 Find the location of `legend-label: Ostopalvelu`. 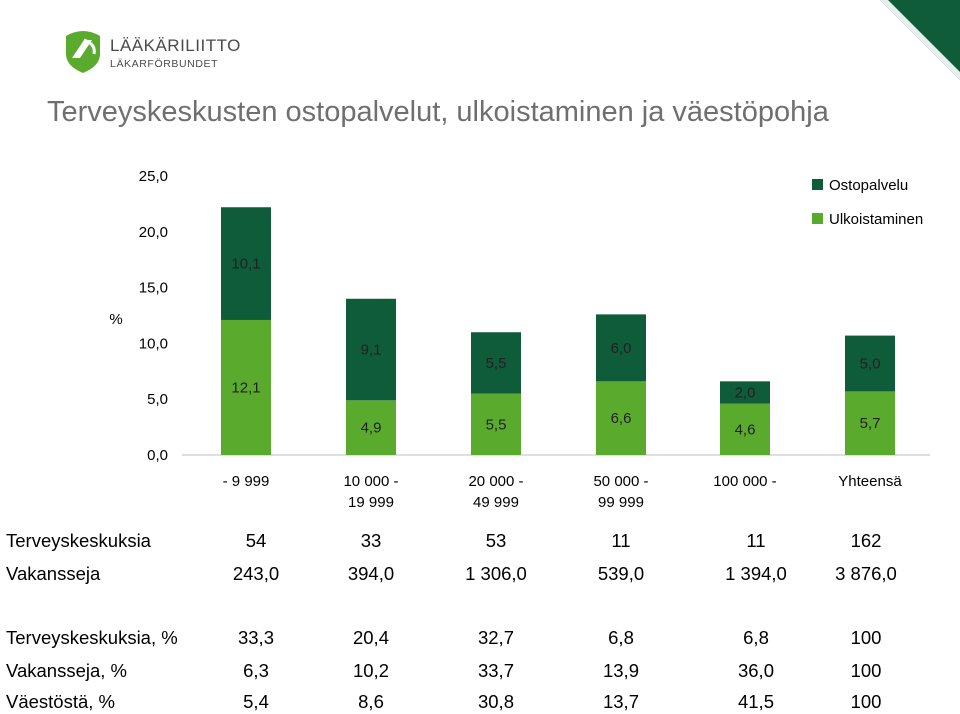

legend-label: Ostopalvelu is located at coordinates (868, 185).